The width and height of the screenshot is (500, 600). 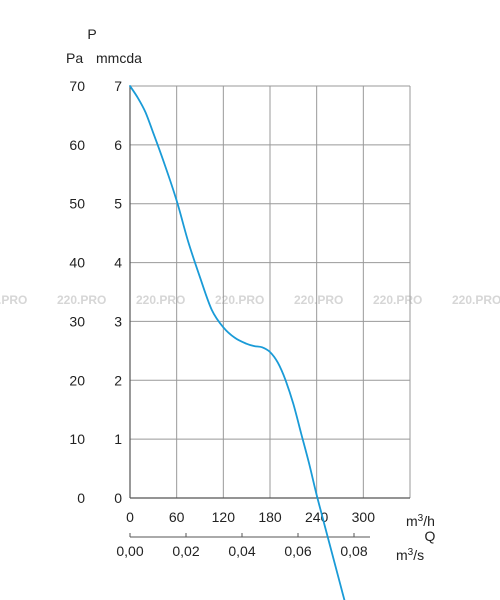 I want to click on y-left-tick-label: 0, so click(x=81, y=498).